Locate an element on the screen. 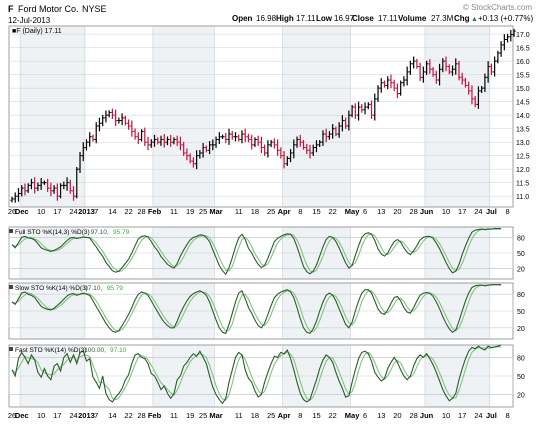 The image size is (540, 424). company-name: Ford Motor Co. is located at coordinates (48, 9).